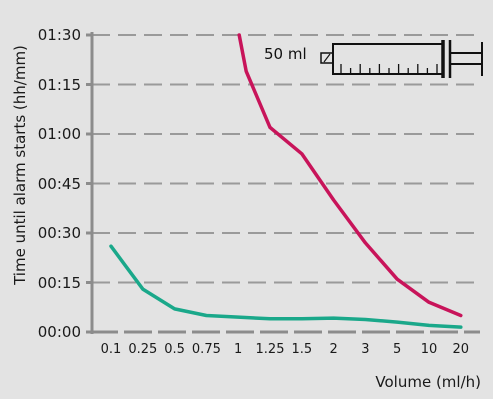 The height and width of the screenshot is (399, 493). What do you see at coordinates (365, 349) in the screenshot?
I see `x-tick-label: 3` at bounding box center [365, 349].